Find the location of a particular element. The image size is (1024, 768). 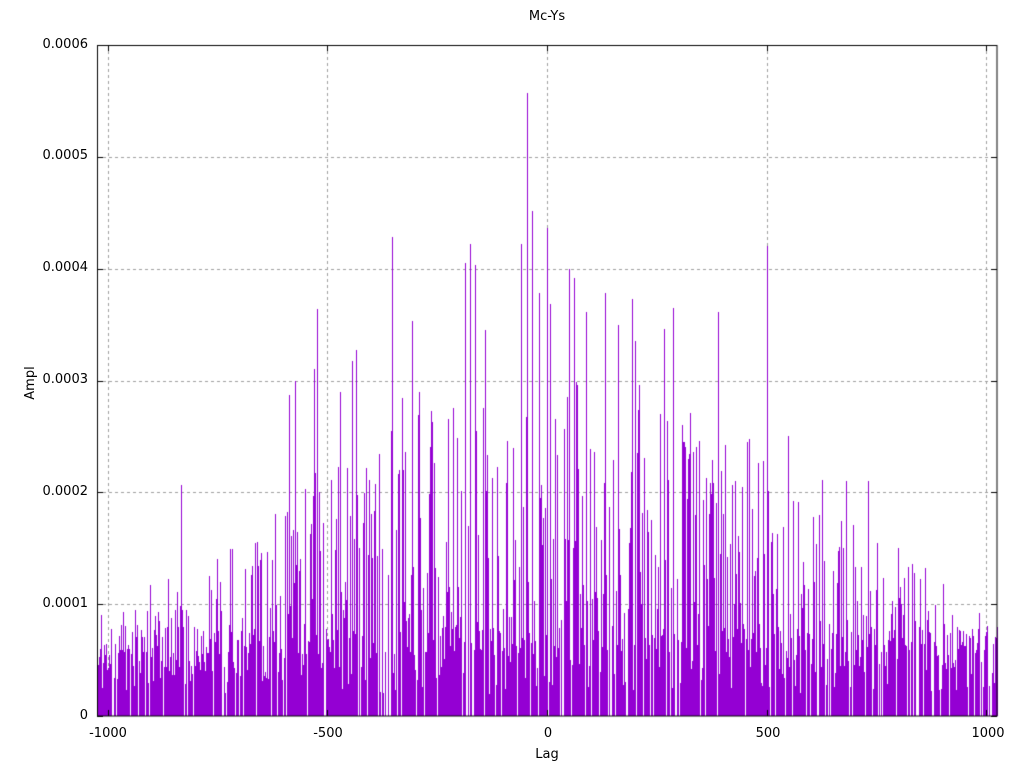

y-tick-label-0006: 0.0006 is located at coordinates (65, 44).